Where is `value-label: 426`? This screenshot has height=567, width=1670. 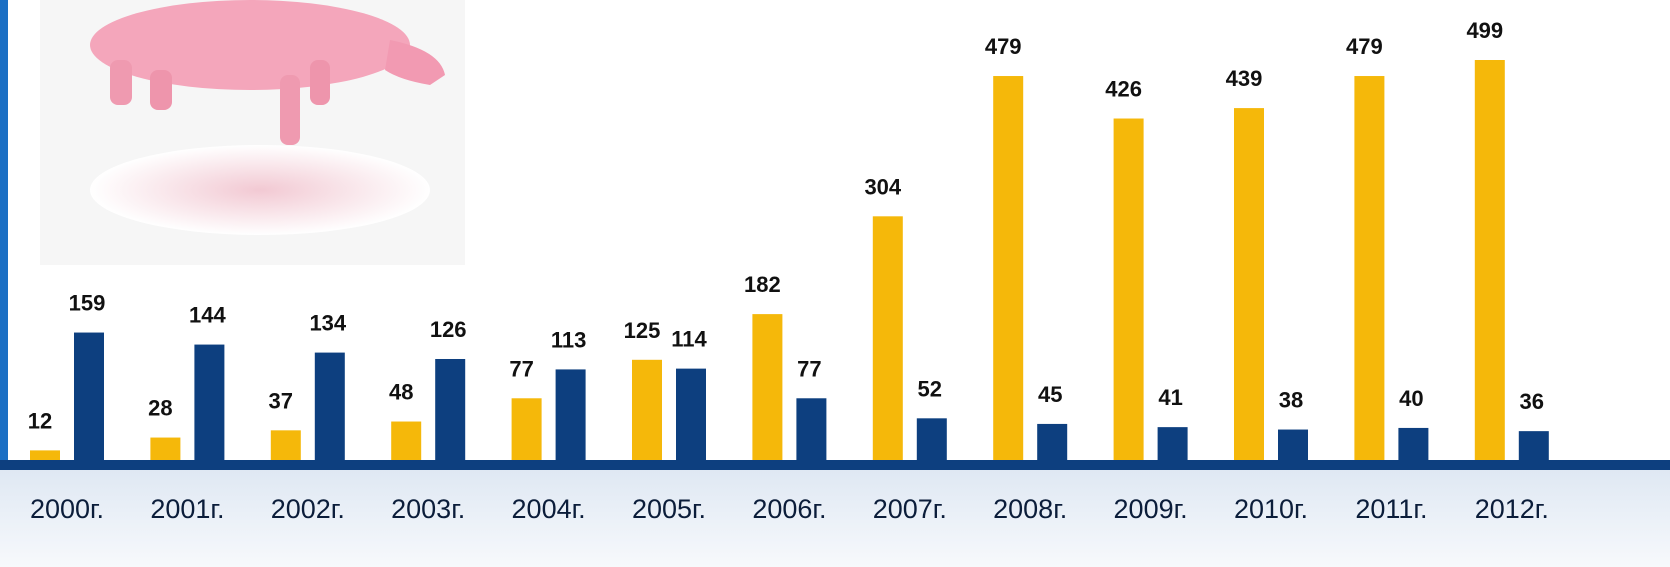
value-label: 426 is located at coordinates (1123, 89).